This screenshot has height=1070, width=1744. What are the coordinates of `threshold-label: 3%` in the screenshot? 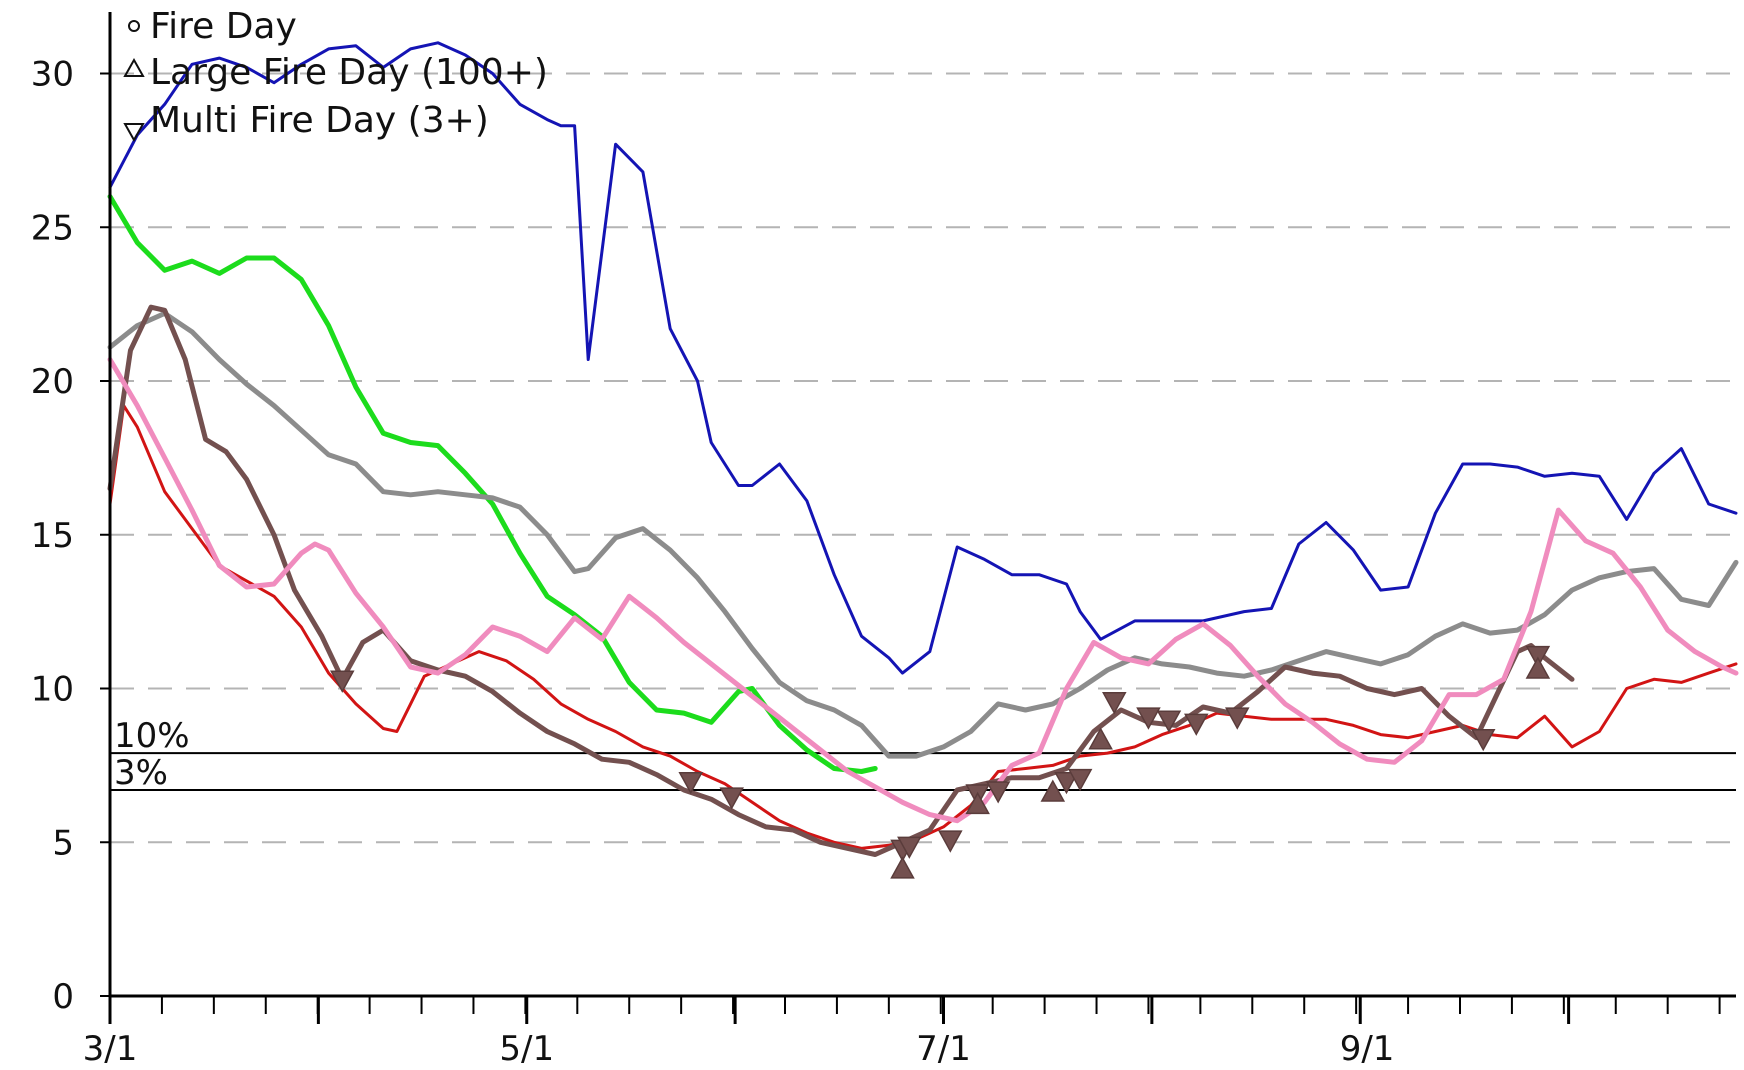 It's located at (141, 773).